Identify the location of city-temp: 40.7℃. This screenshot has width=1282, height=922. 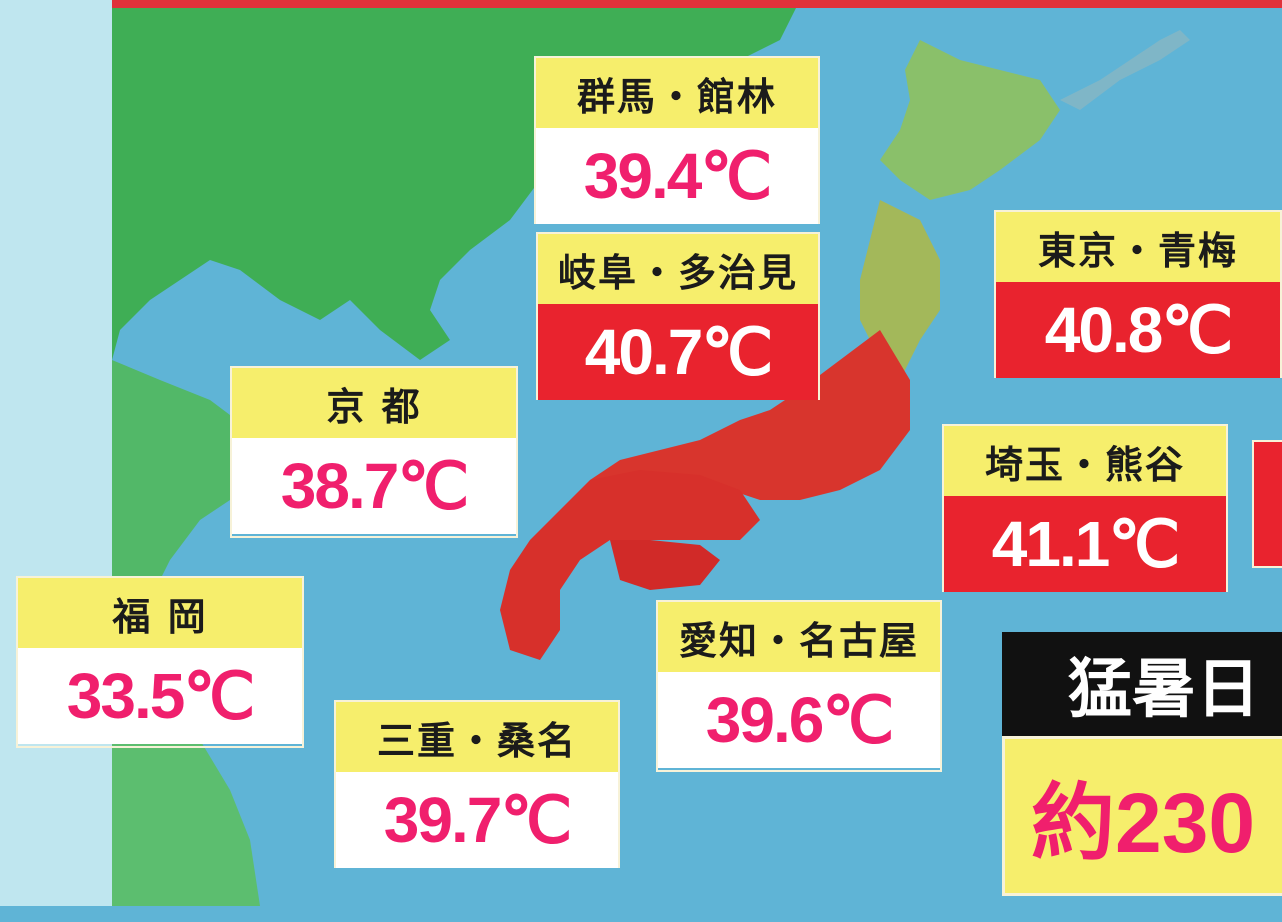
(678, 352).